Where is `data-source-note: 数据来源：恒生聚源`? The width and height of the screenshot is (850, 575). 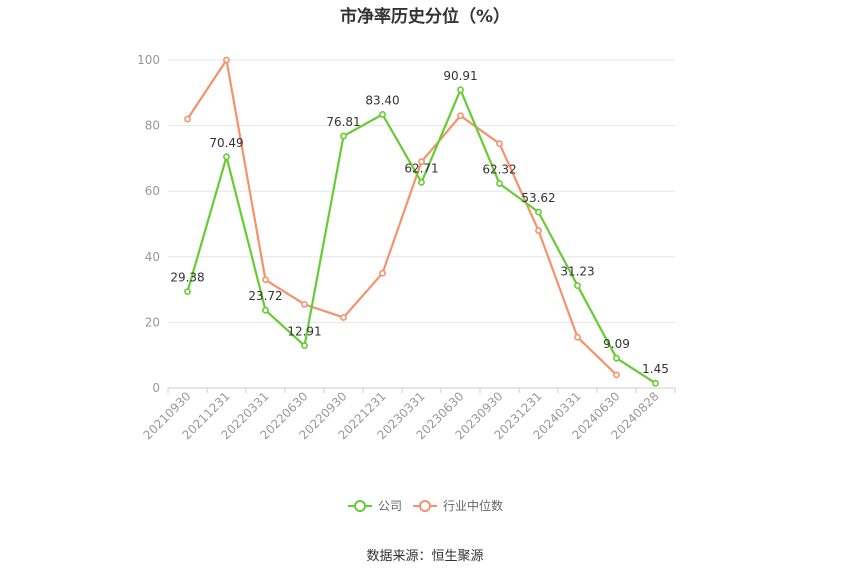 data-source-note: 数据来源：恒生聚源 is located at coordinates (425, 556).